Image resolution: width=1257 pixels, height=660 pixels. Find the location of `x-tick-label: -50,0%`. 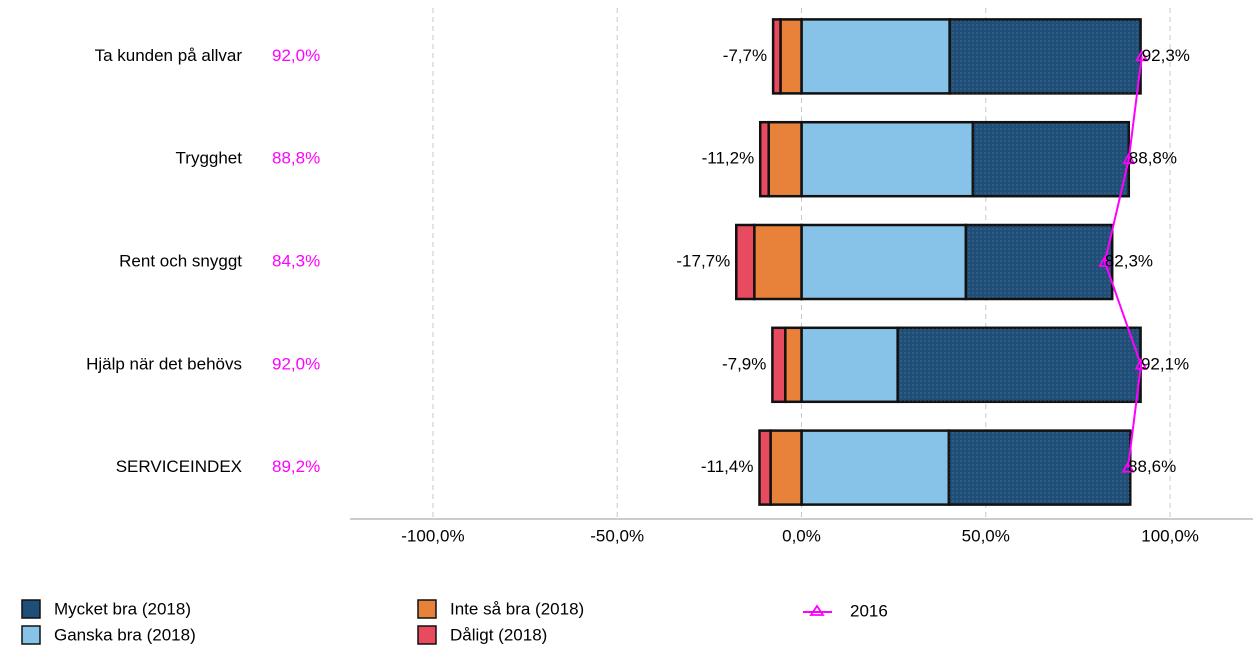

x-tick-label: -50,0% is located at coordinates (617, 535).